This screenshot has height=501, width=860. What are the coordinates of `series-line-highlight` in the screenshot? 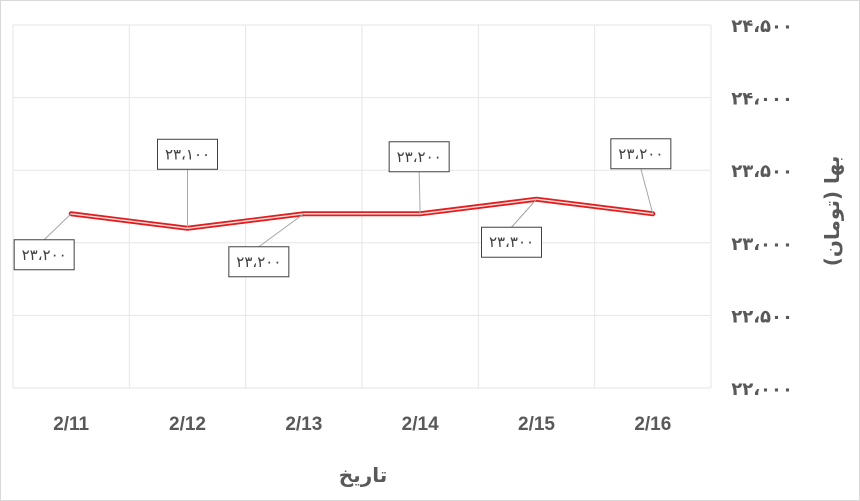 It's located at (362, 213).